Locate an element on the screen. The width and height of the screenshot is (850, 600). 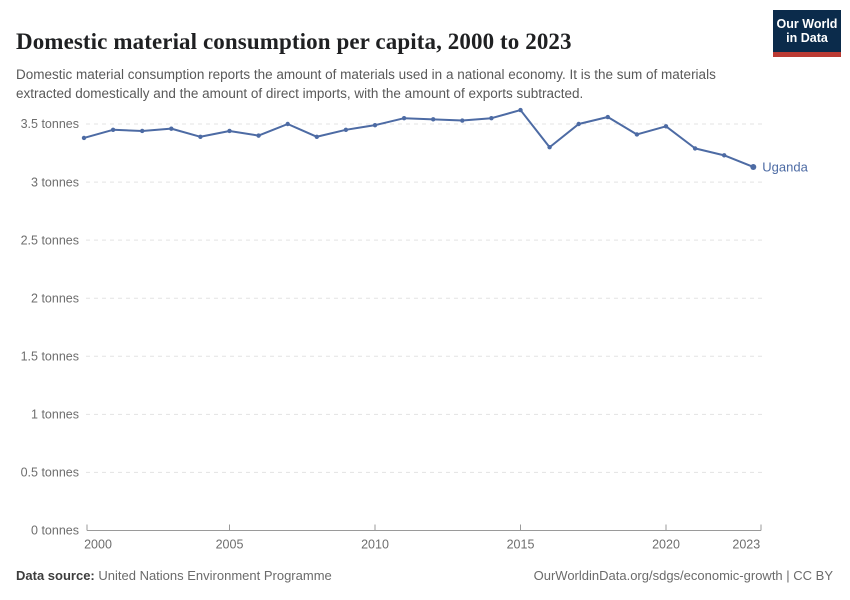
uganda-line is located at coordinates (419, 138).